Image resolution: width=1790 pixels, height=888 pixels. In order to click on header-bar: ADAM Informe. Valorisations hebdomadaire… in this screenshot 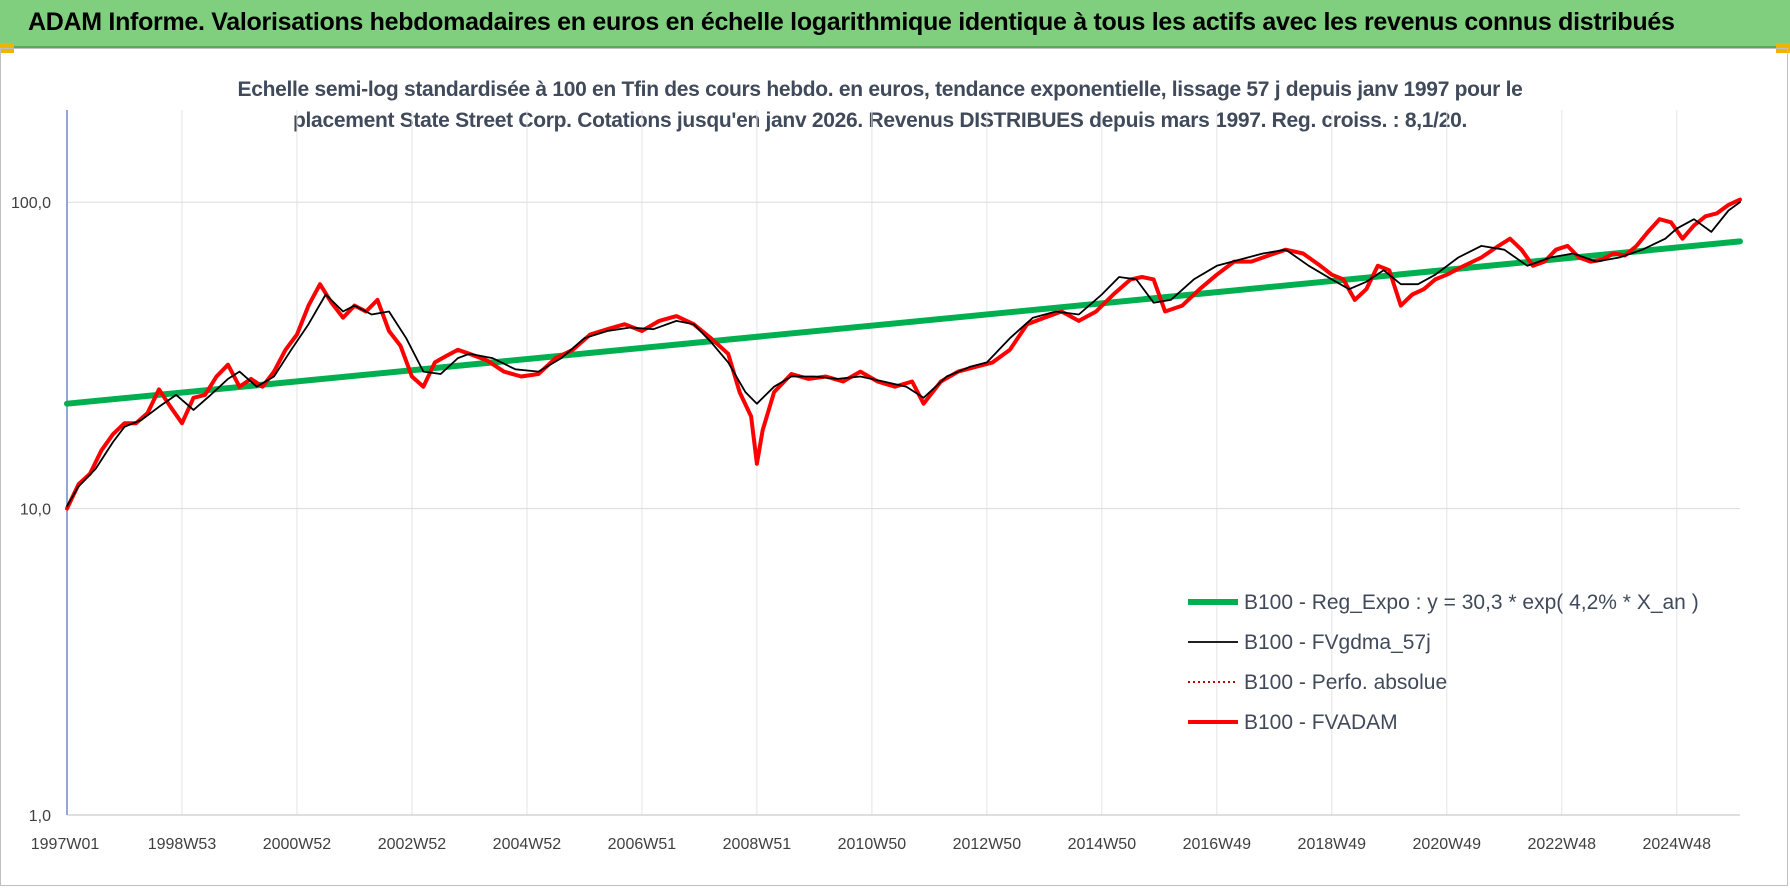, I will do `click(895, 24)`.